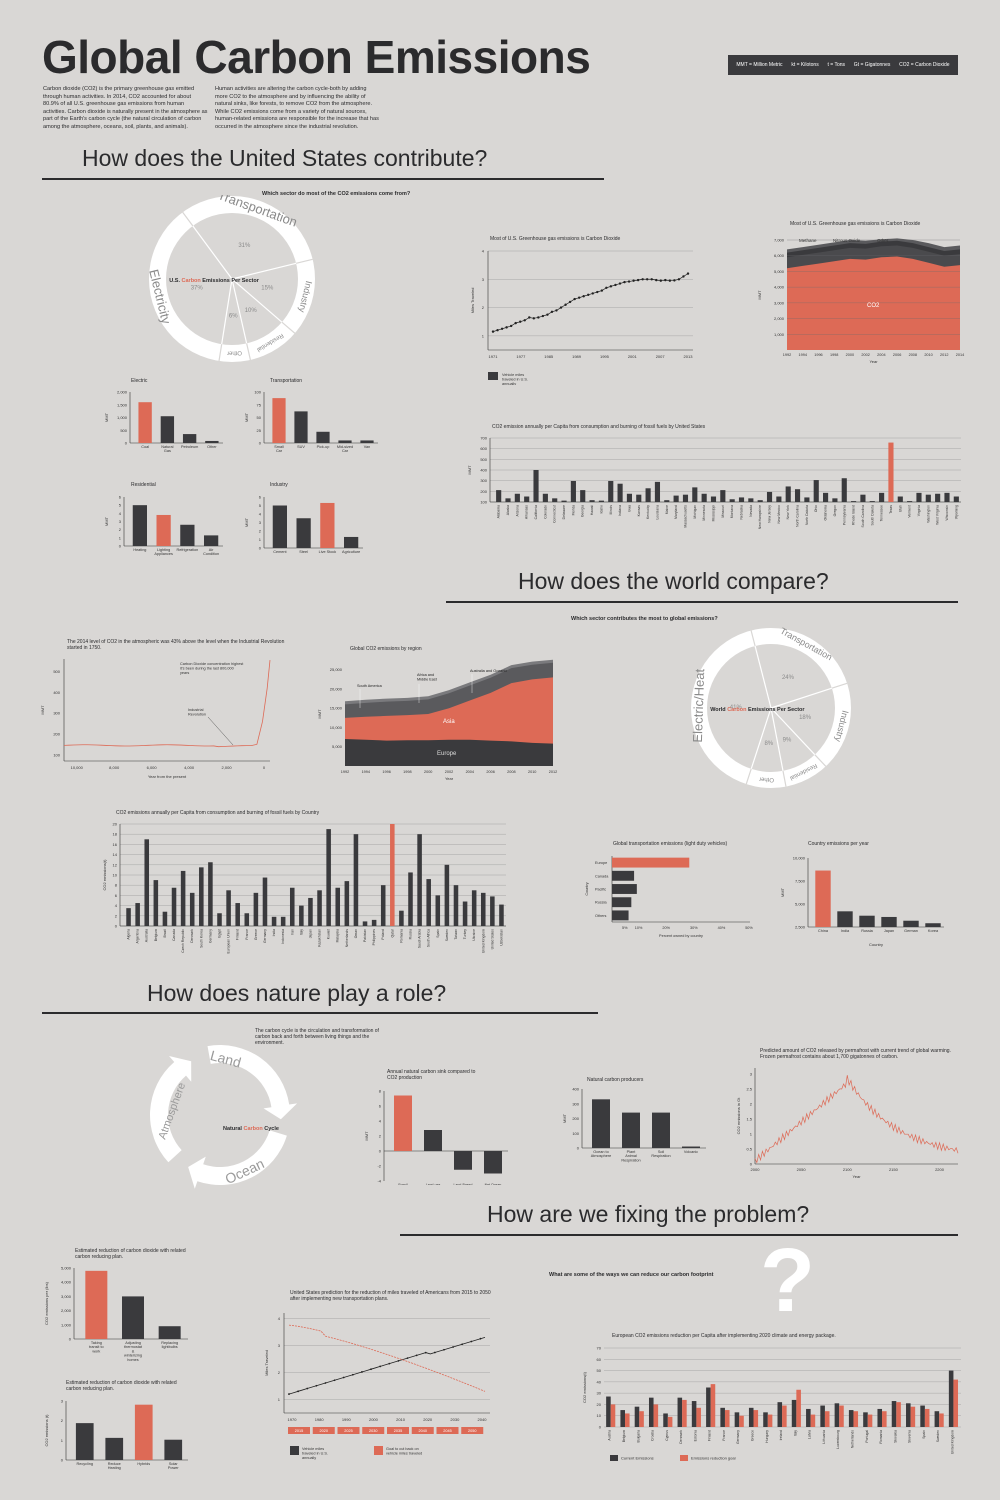 This screenshot has width=1000, height=1500. I want to click on legend-label: annually, so click(509, 383).